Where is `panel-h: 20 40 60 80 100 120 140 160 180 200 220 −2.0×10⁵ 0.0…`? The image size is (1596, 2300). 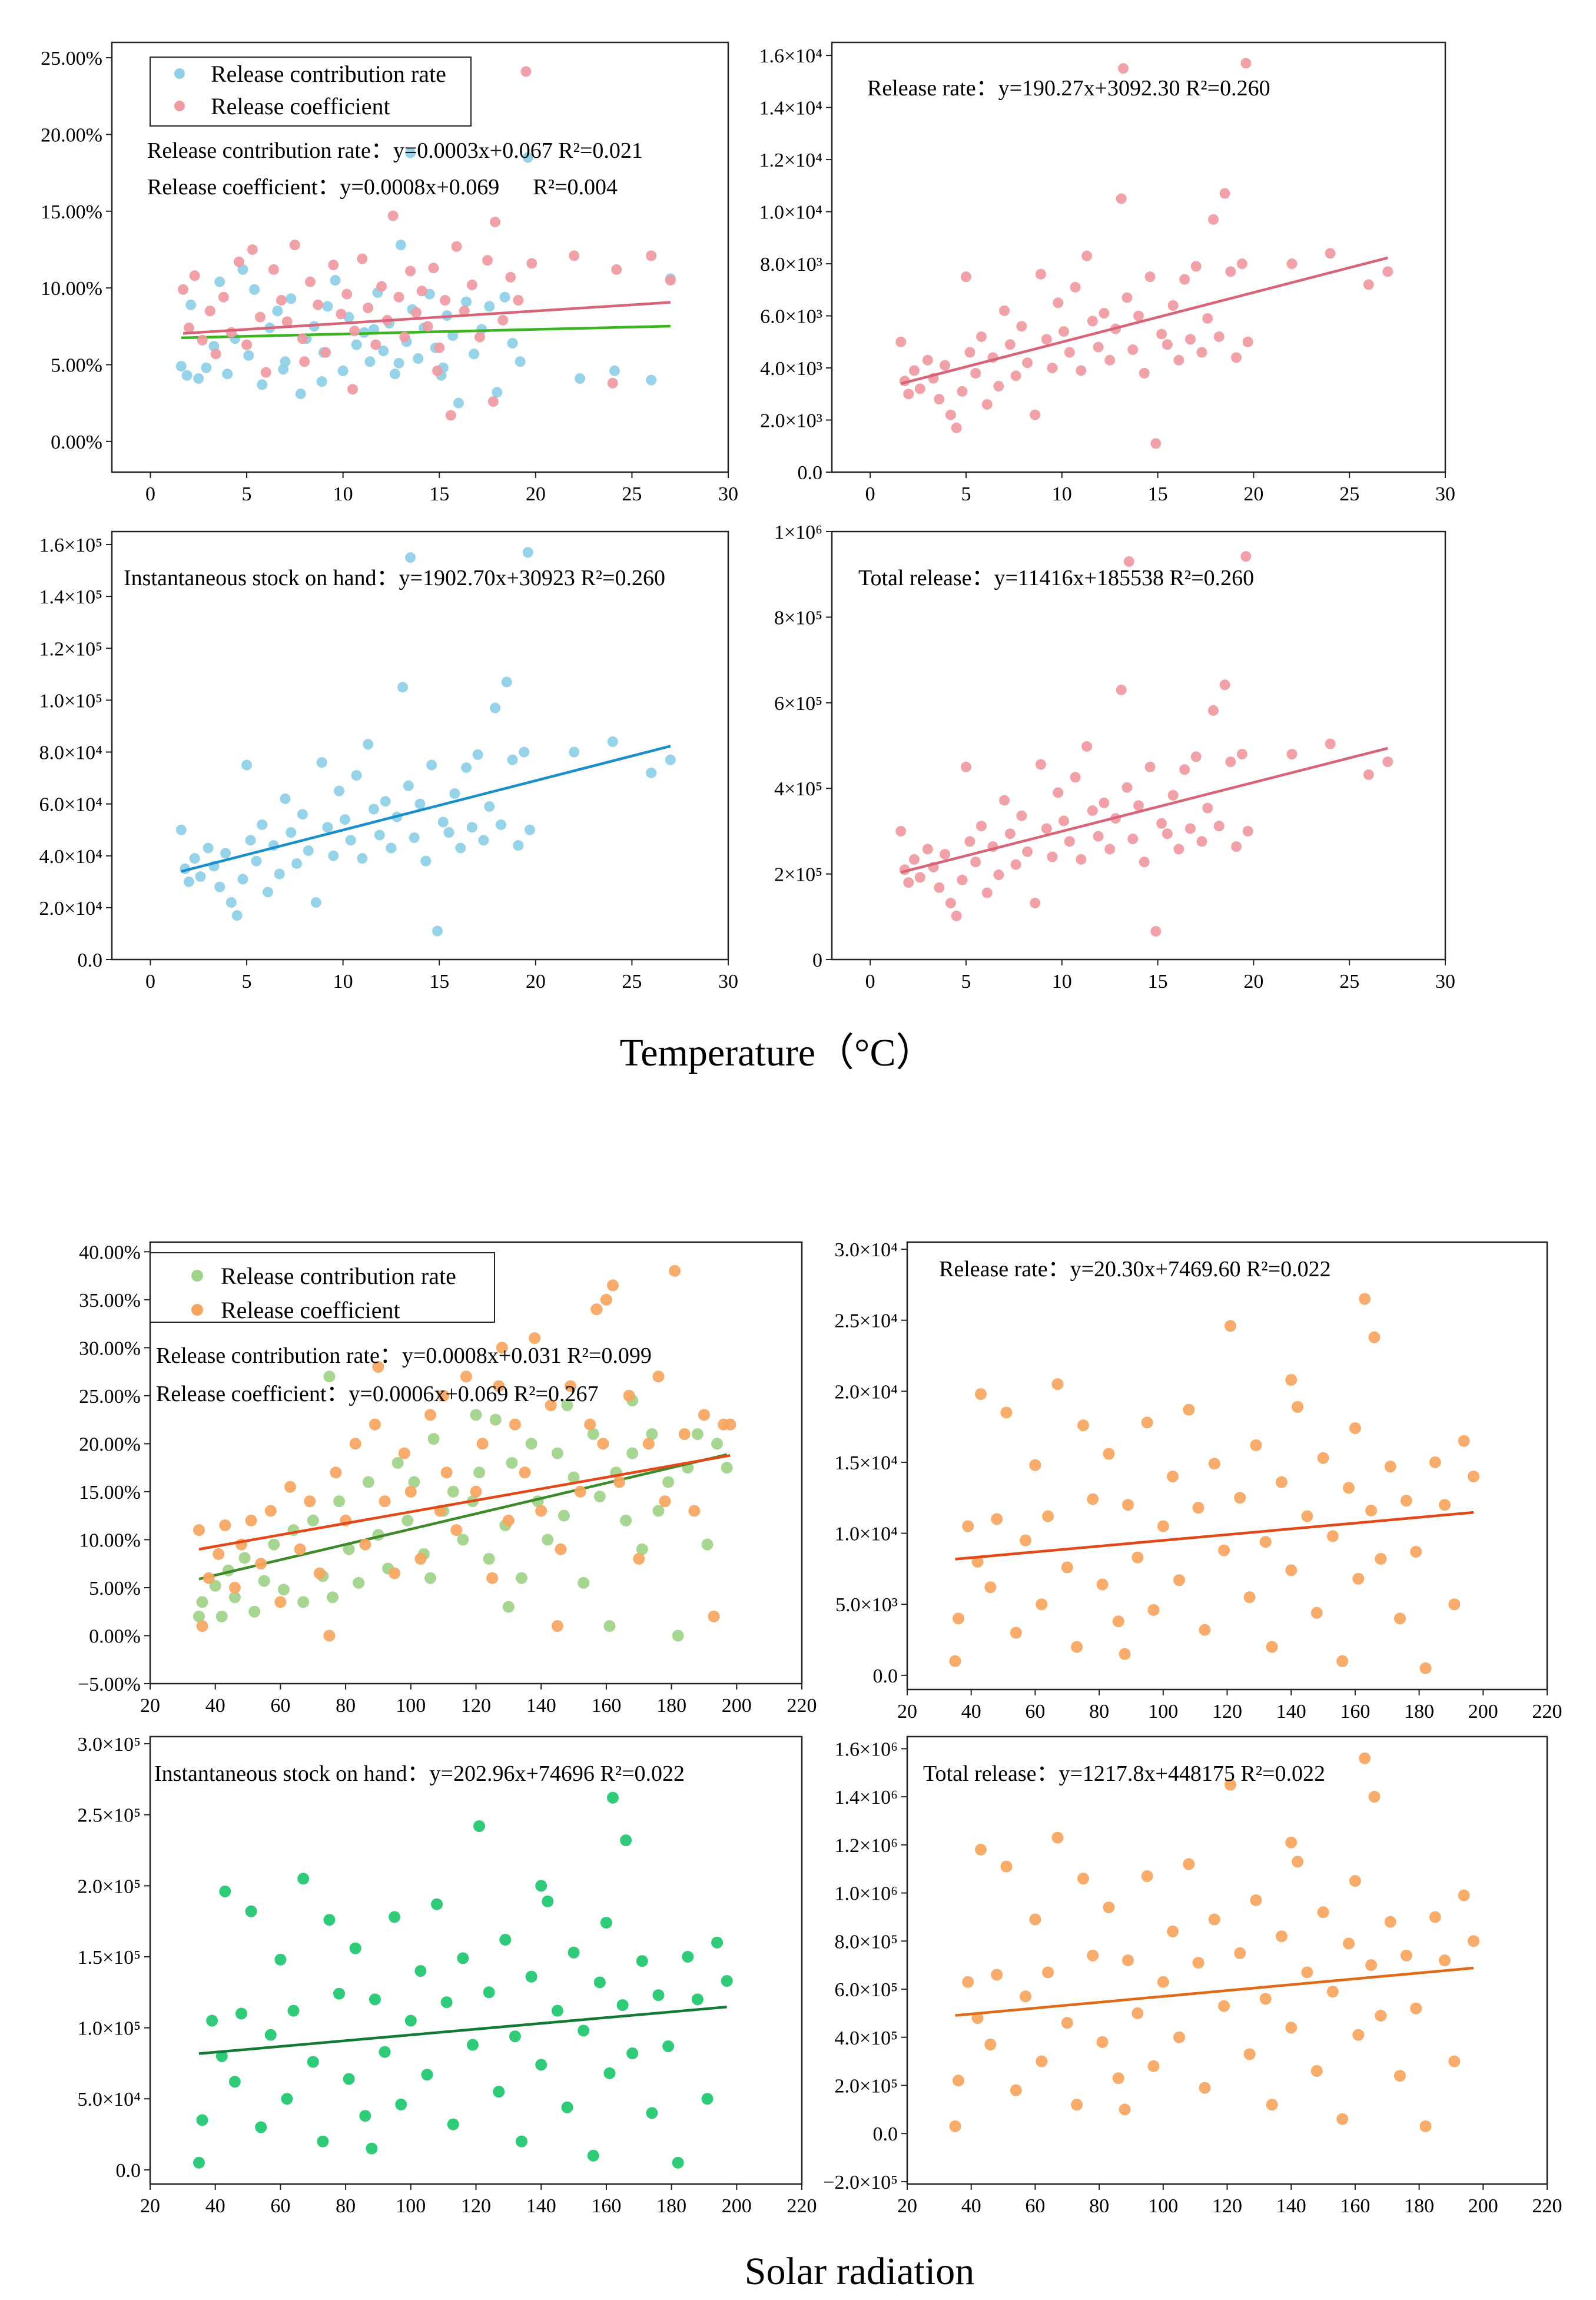 panel-h: 20 40 60 80 100 120 140 160 180 200 220 −2.0×10⁵ 0.0… is located at coordinates (1192, 1976).